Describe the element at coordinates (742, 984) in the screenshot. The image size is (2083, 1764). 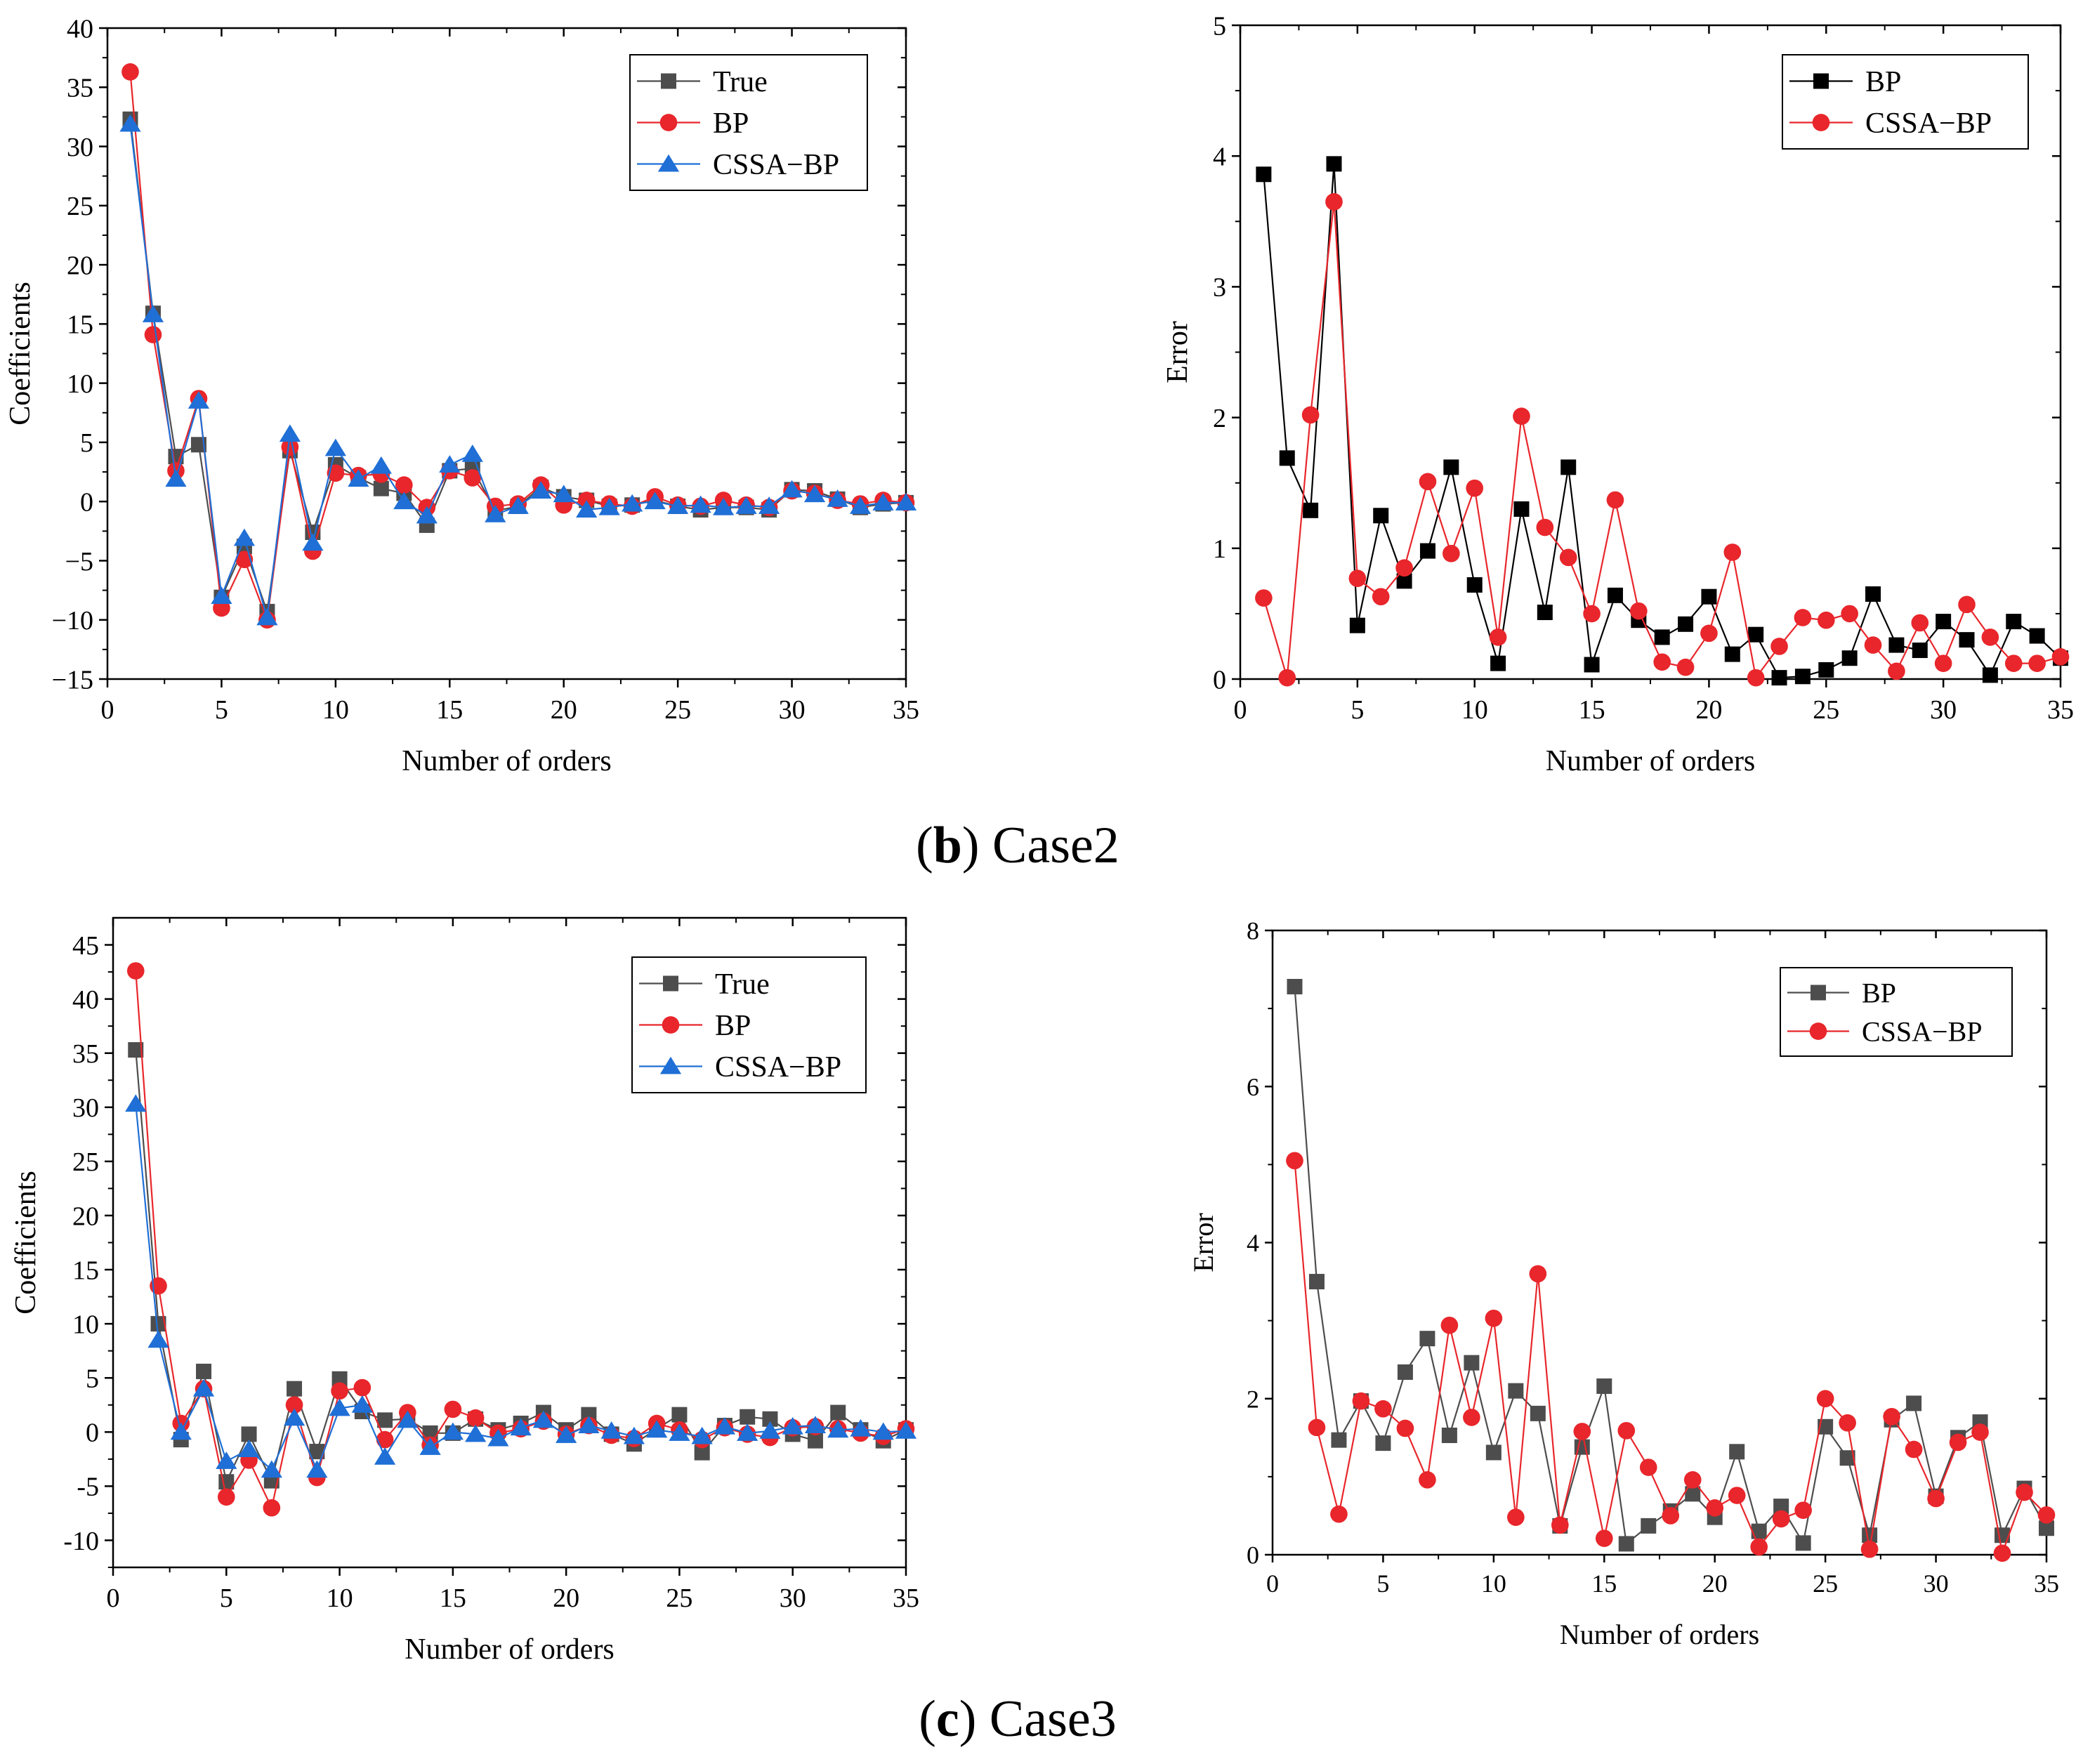
I see `legend-label: True` at that location.